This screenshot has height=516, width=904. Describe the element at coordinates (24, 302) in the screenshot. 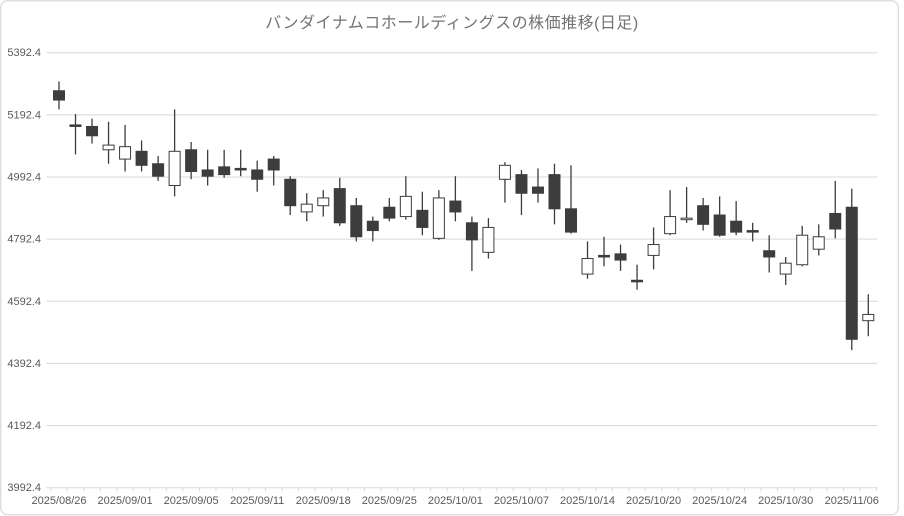

I see `y-axis-label: 4592.4` at that location.